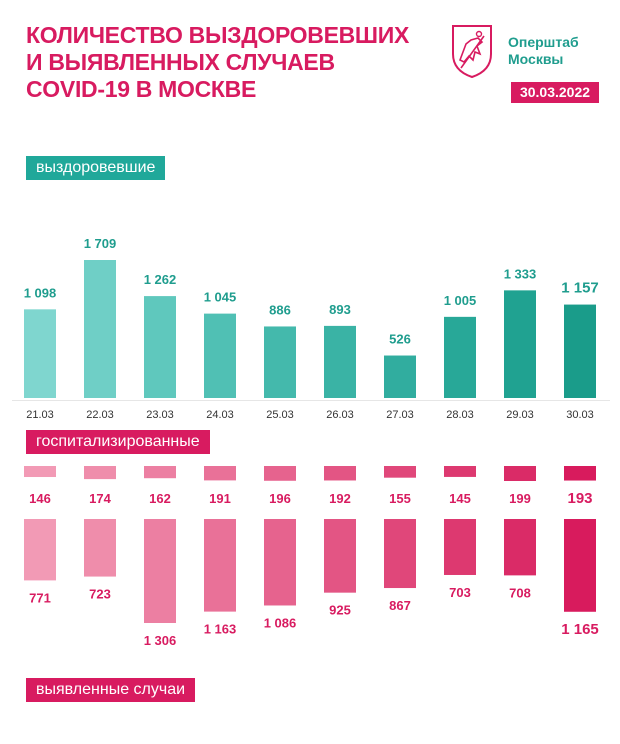 This screenshot has width=620, height=744. What do you see at coordinates (400, 605) in the screenshot?
I see `cases-value-label: 867` at bounding box center [400, 605].